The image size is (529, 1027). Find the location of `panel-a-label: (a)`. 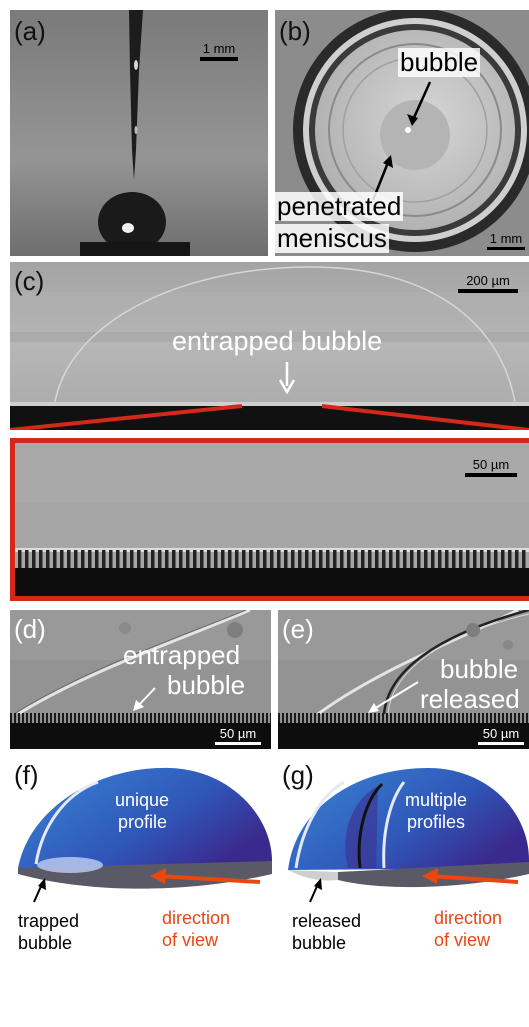

panel-a-label: (a) is located at coordinates (30, 31).